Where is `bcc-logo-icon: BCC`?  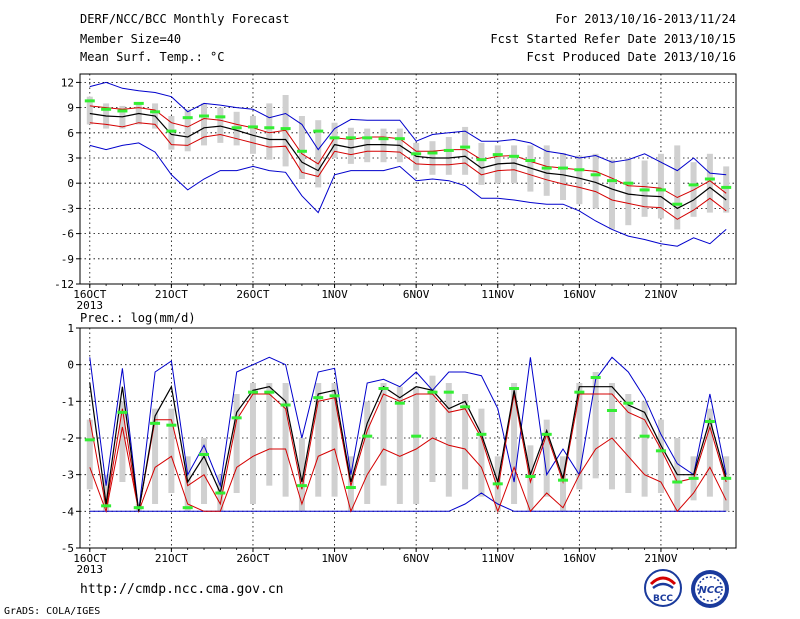
bcc-logo-icon: BCC is located at coordinates (663, 588).